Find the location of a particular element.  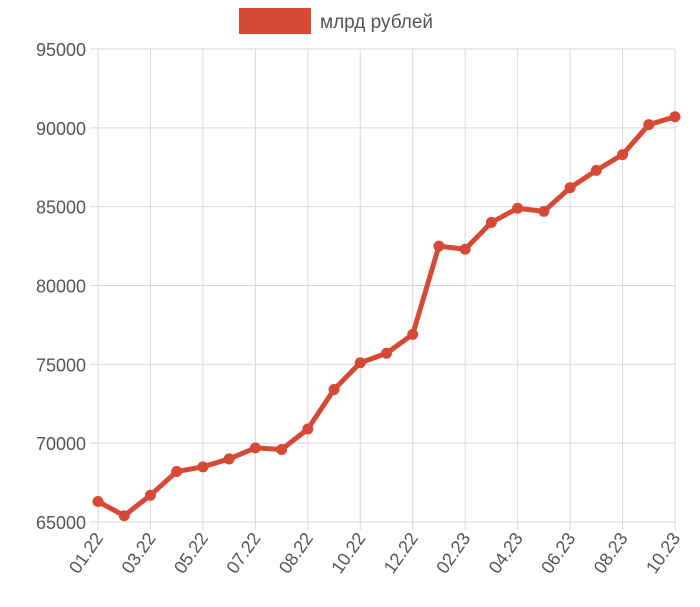

x-tick-label: 02.23 is located at coordinates (453, 553).